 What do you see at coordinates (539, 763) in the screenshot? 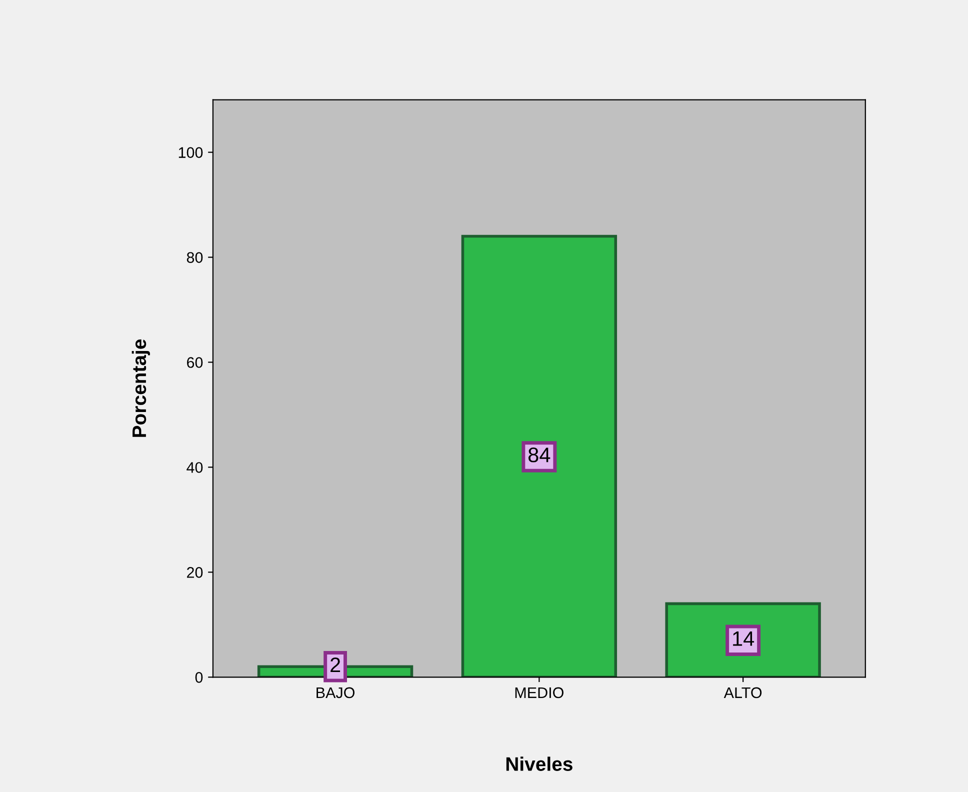
I see `x-axis-title: Niveles` at bounding box center [539, 763].